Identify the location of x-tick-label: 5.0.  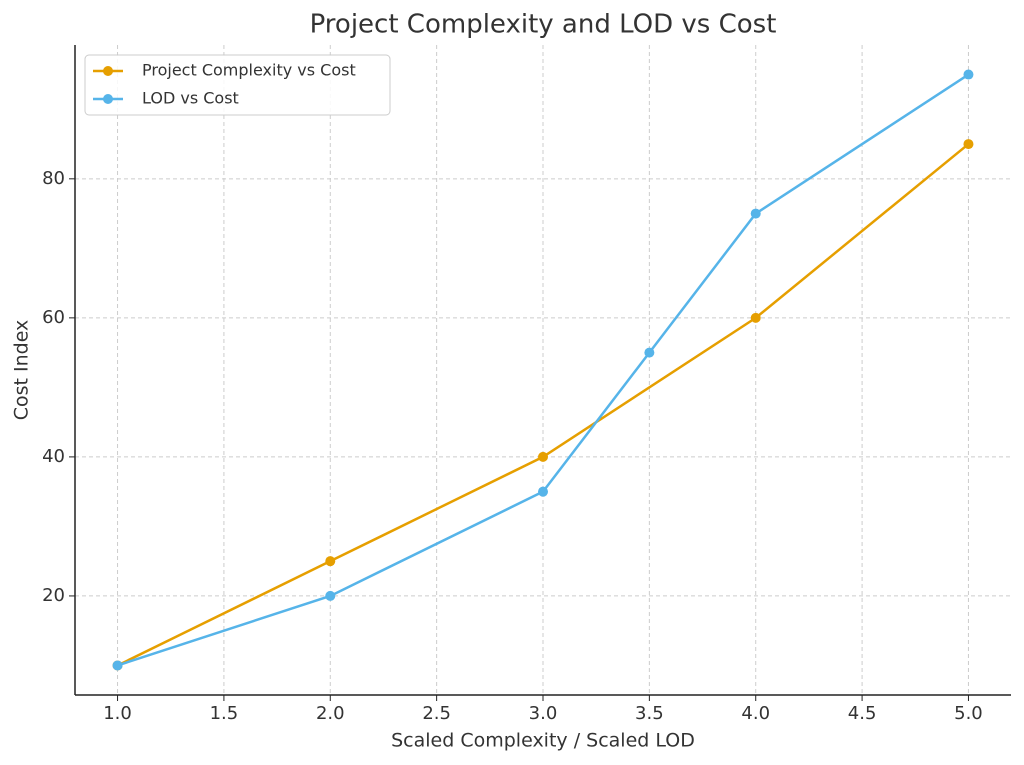
(968, 713).